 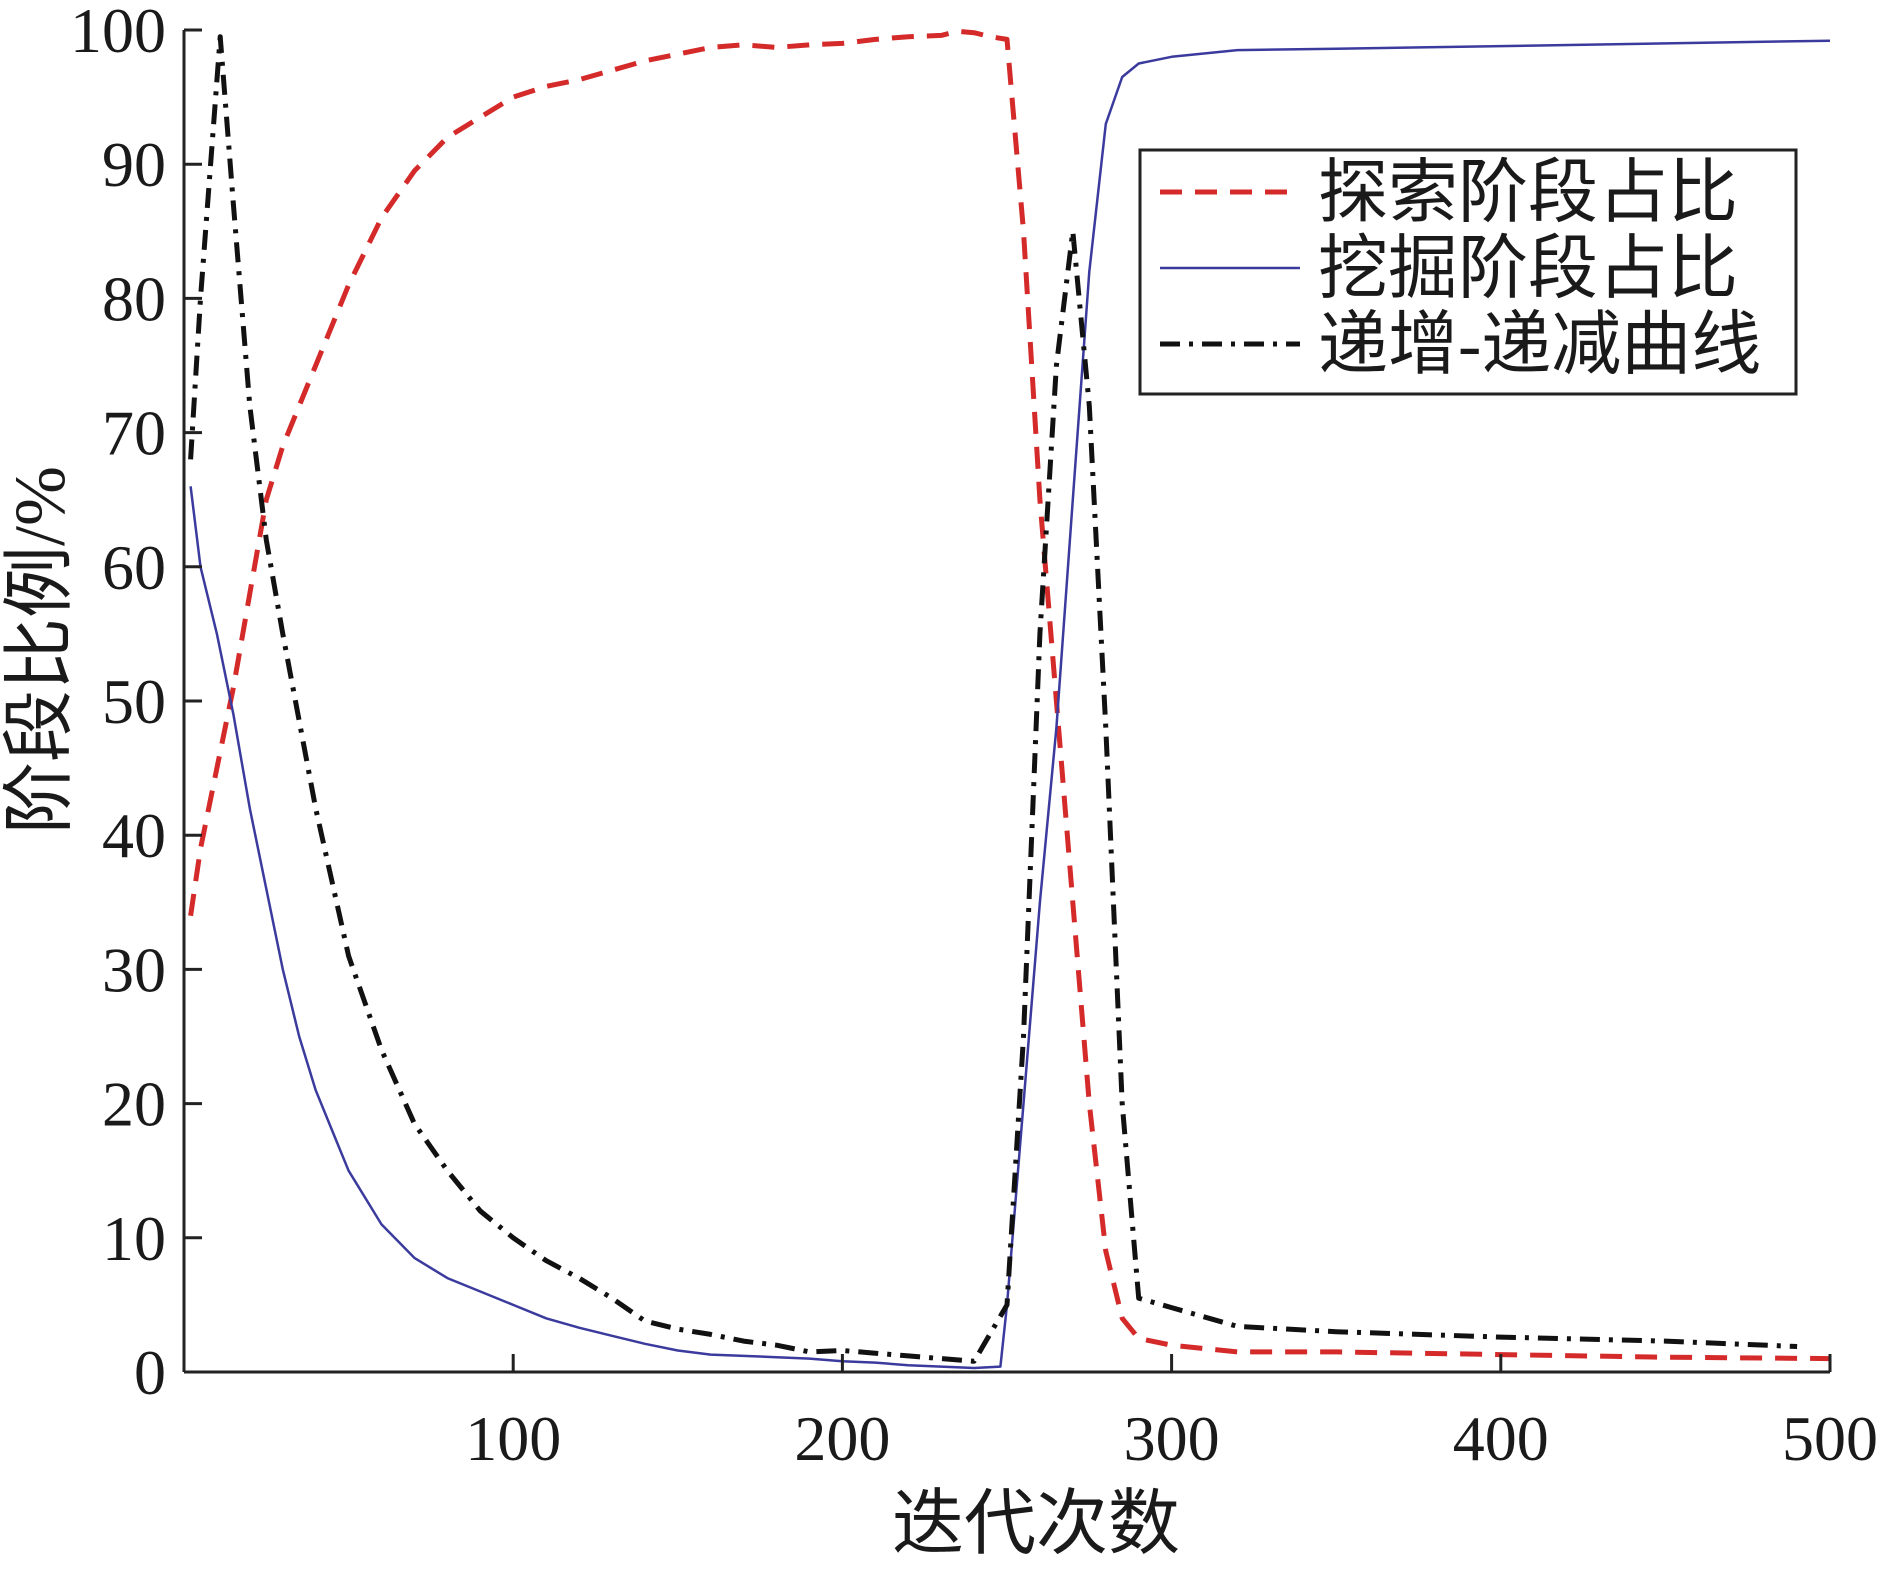 I want to click on y-tick-label: 50, so click(x=134, y=701).